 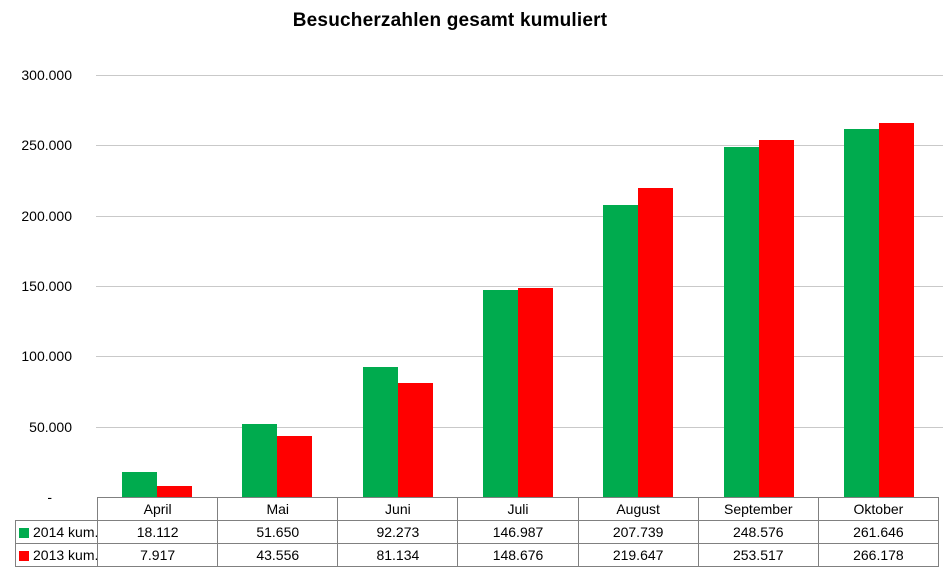 I want to click on value-2013-kum-juli: 148.676, so click(x=518, y=555).